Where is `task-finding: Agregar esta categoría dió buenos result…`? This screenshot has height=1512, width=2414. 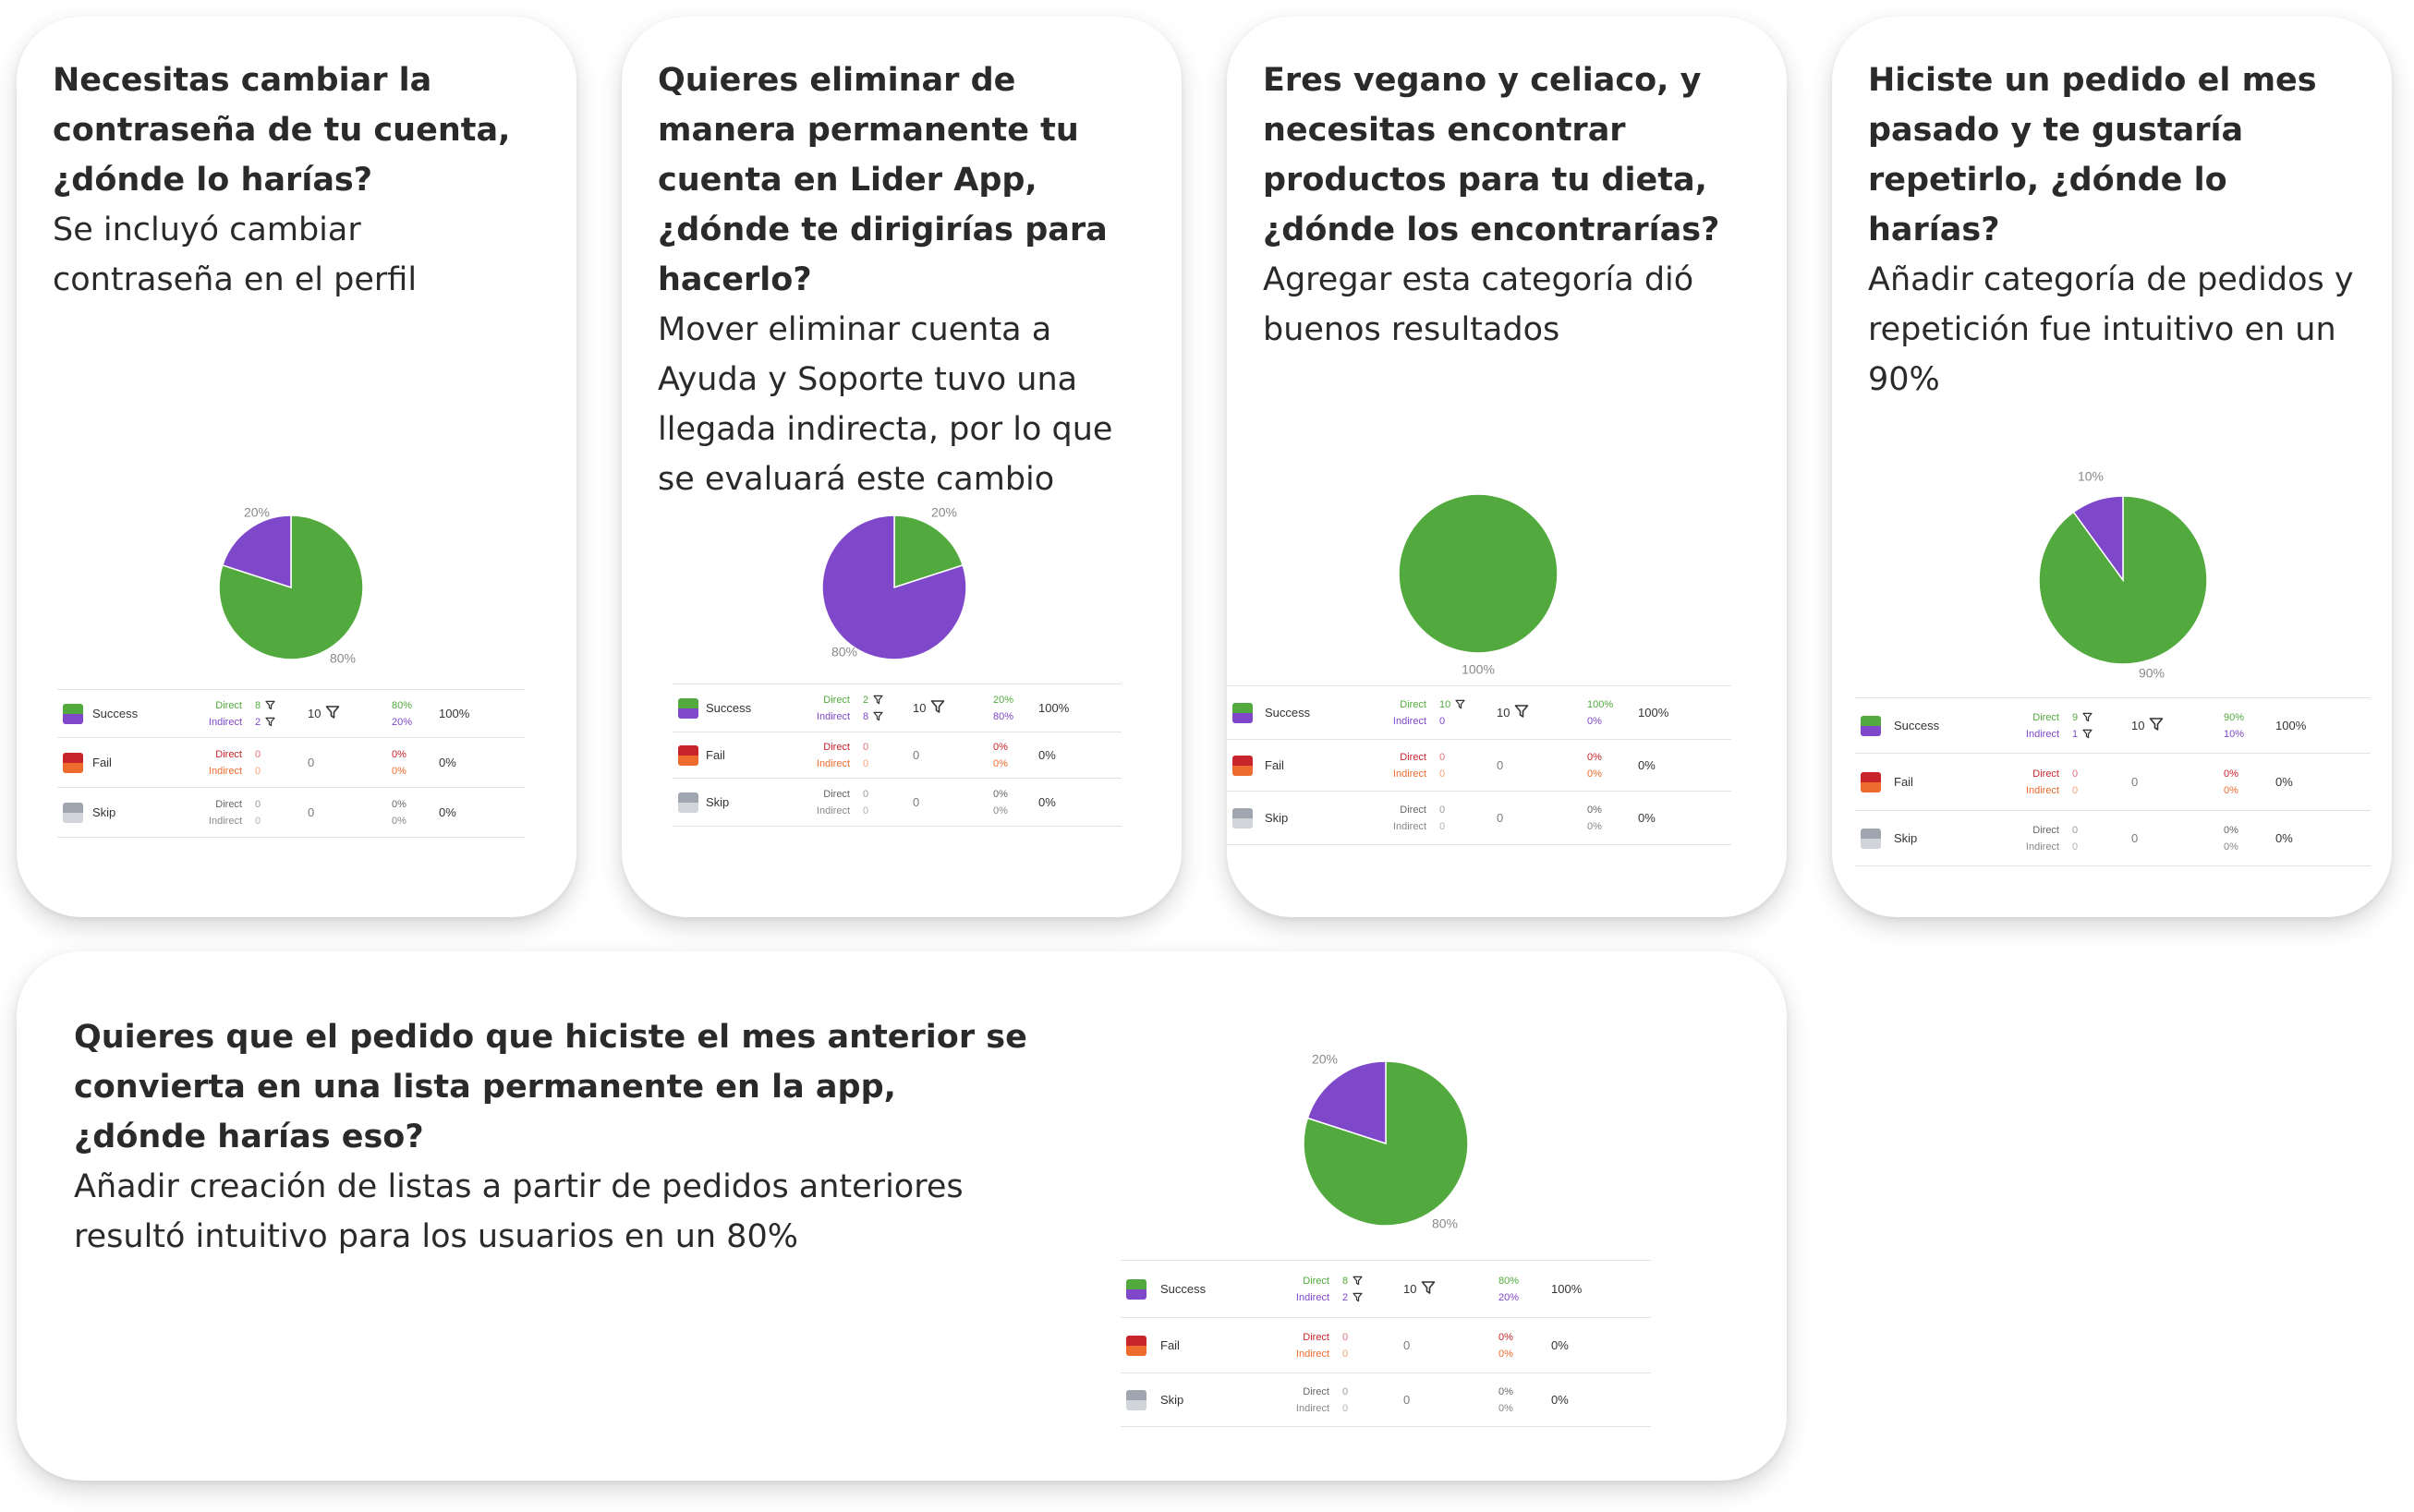
task-finding: Agregar esta categoría dió buenos result… is located at coordinates (1479, 304).